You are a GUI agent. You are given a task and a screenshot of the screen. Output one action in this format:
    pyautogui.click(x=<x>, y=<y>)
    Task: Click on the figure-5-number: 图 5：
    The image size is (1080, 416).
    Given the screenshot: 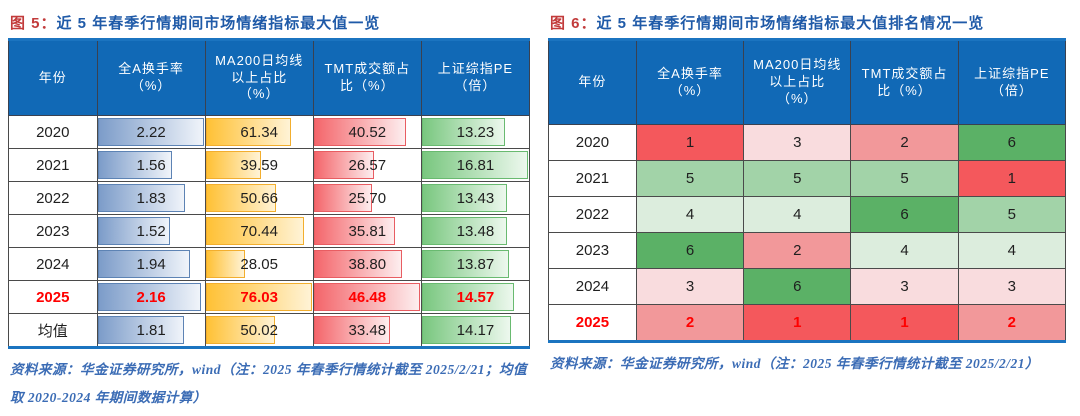 What is the action you would take?
    pyautogui.click(x=33, y=23)
    